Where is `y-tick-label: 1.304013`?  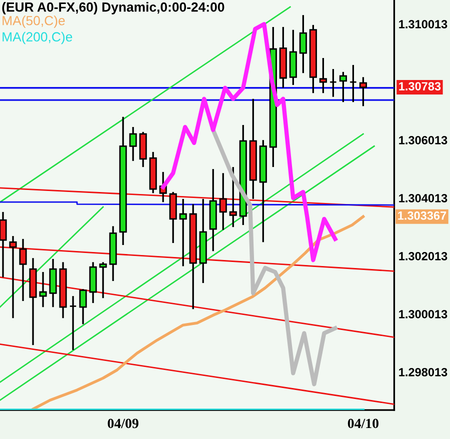
y-tick-label: 1.304013 is located at coordinates (423, 198).